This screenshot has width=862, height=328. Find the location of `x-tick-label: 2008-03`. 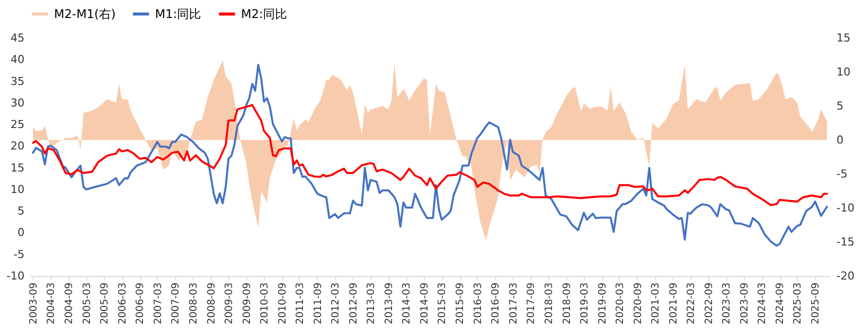

x-tick-label: 2008-03 is located at coordinates (194, 303).